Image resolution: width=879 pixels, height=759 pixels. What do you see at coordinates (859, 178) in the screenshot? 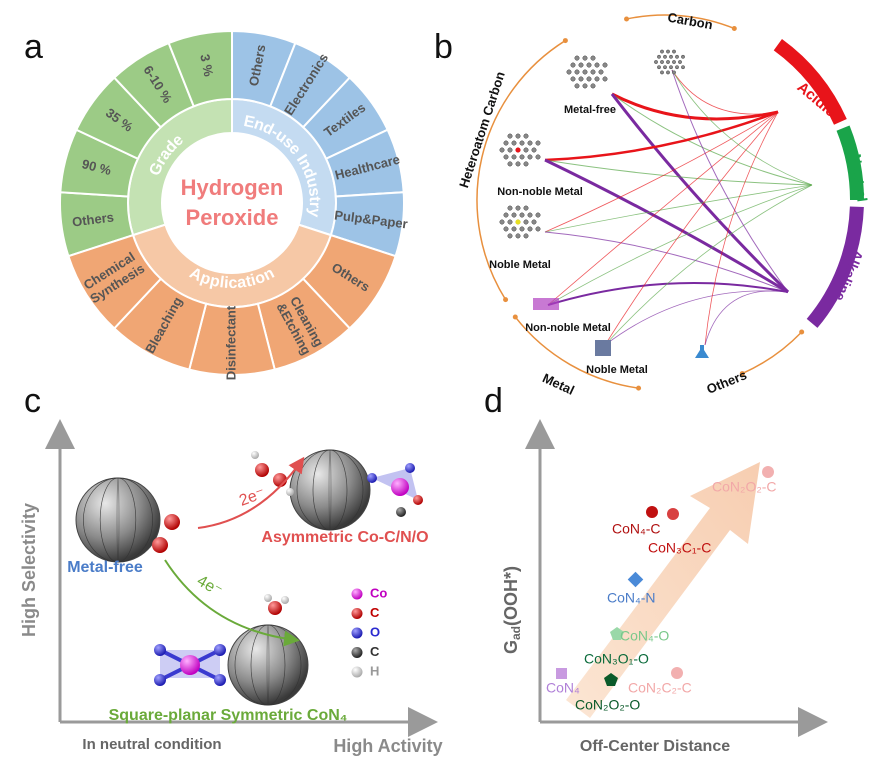
I see `b-label: Neutral` at bounding box center [859, 178].